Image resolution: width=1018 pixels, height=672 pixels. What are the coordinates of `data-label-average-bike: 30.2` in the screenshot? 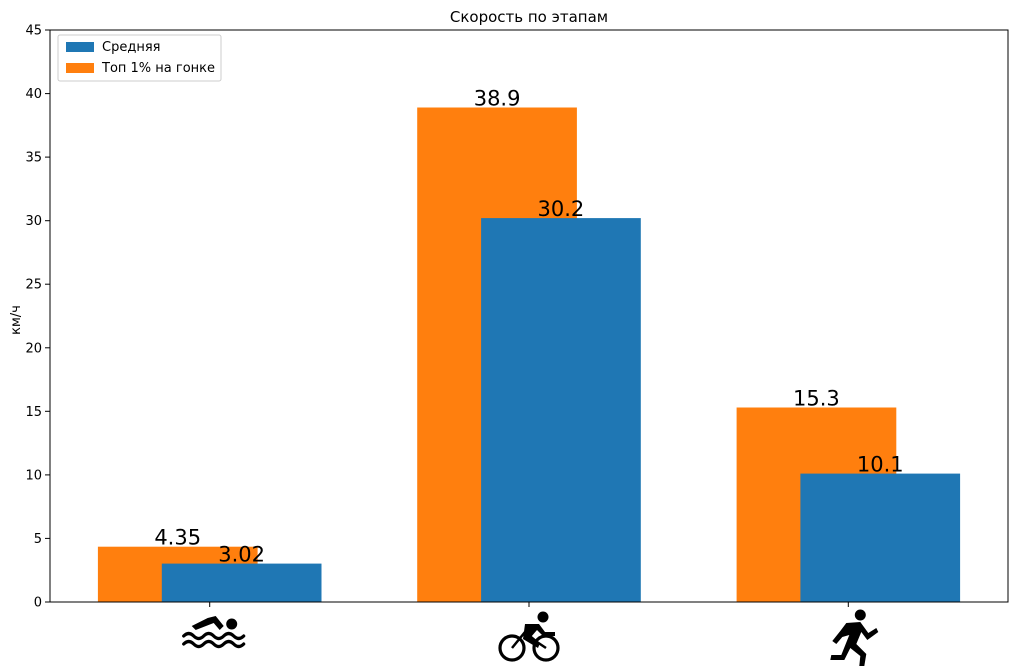 It's located at (561, 209).